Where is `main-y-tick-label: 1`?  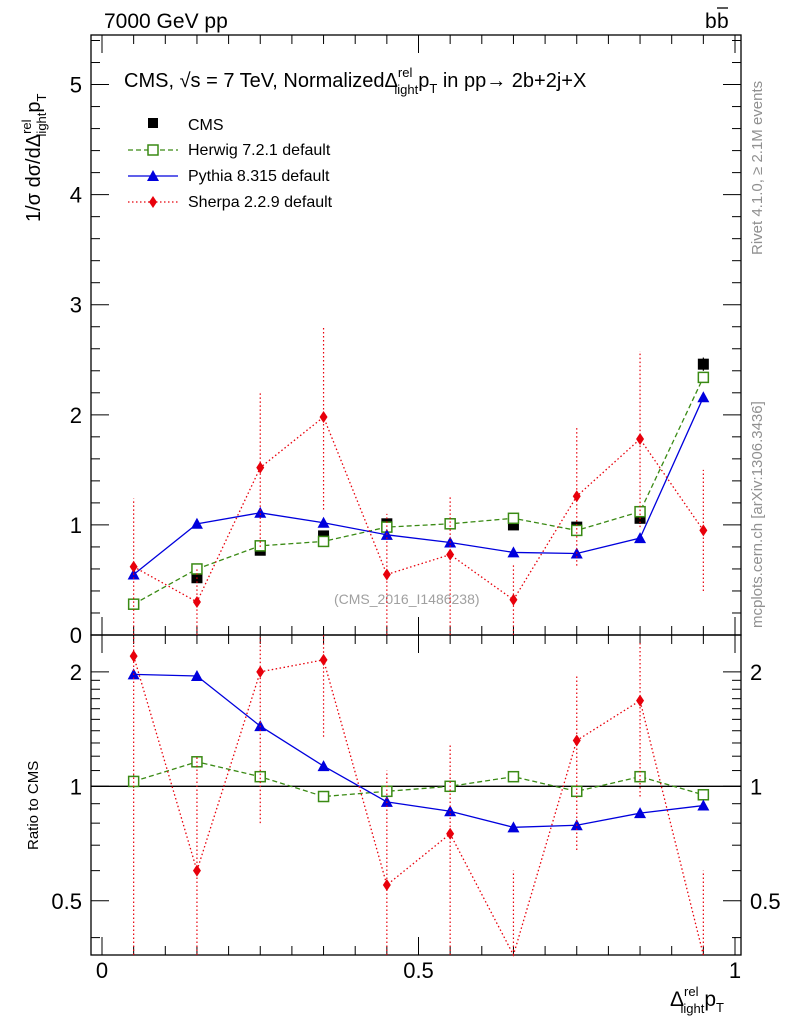 main-y-tick-label: 1 is located at coordinates (76, 525).